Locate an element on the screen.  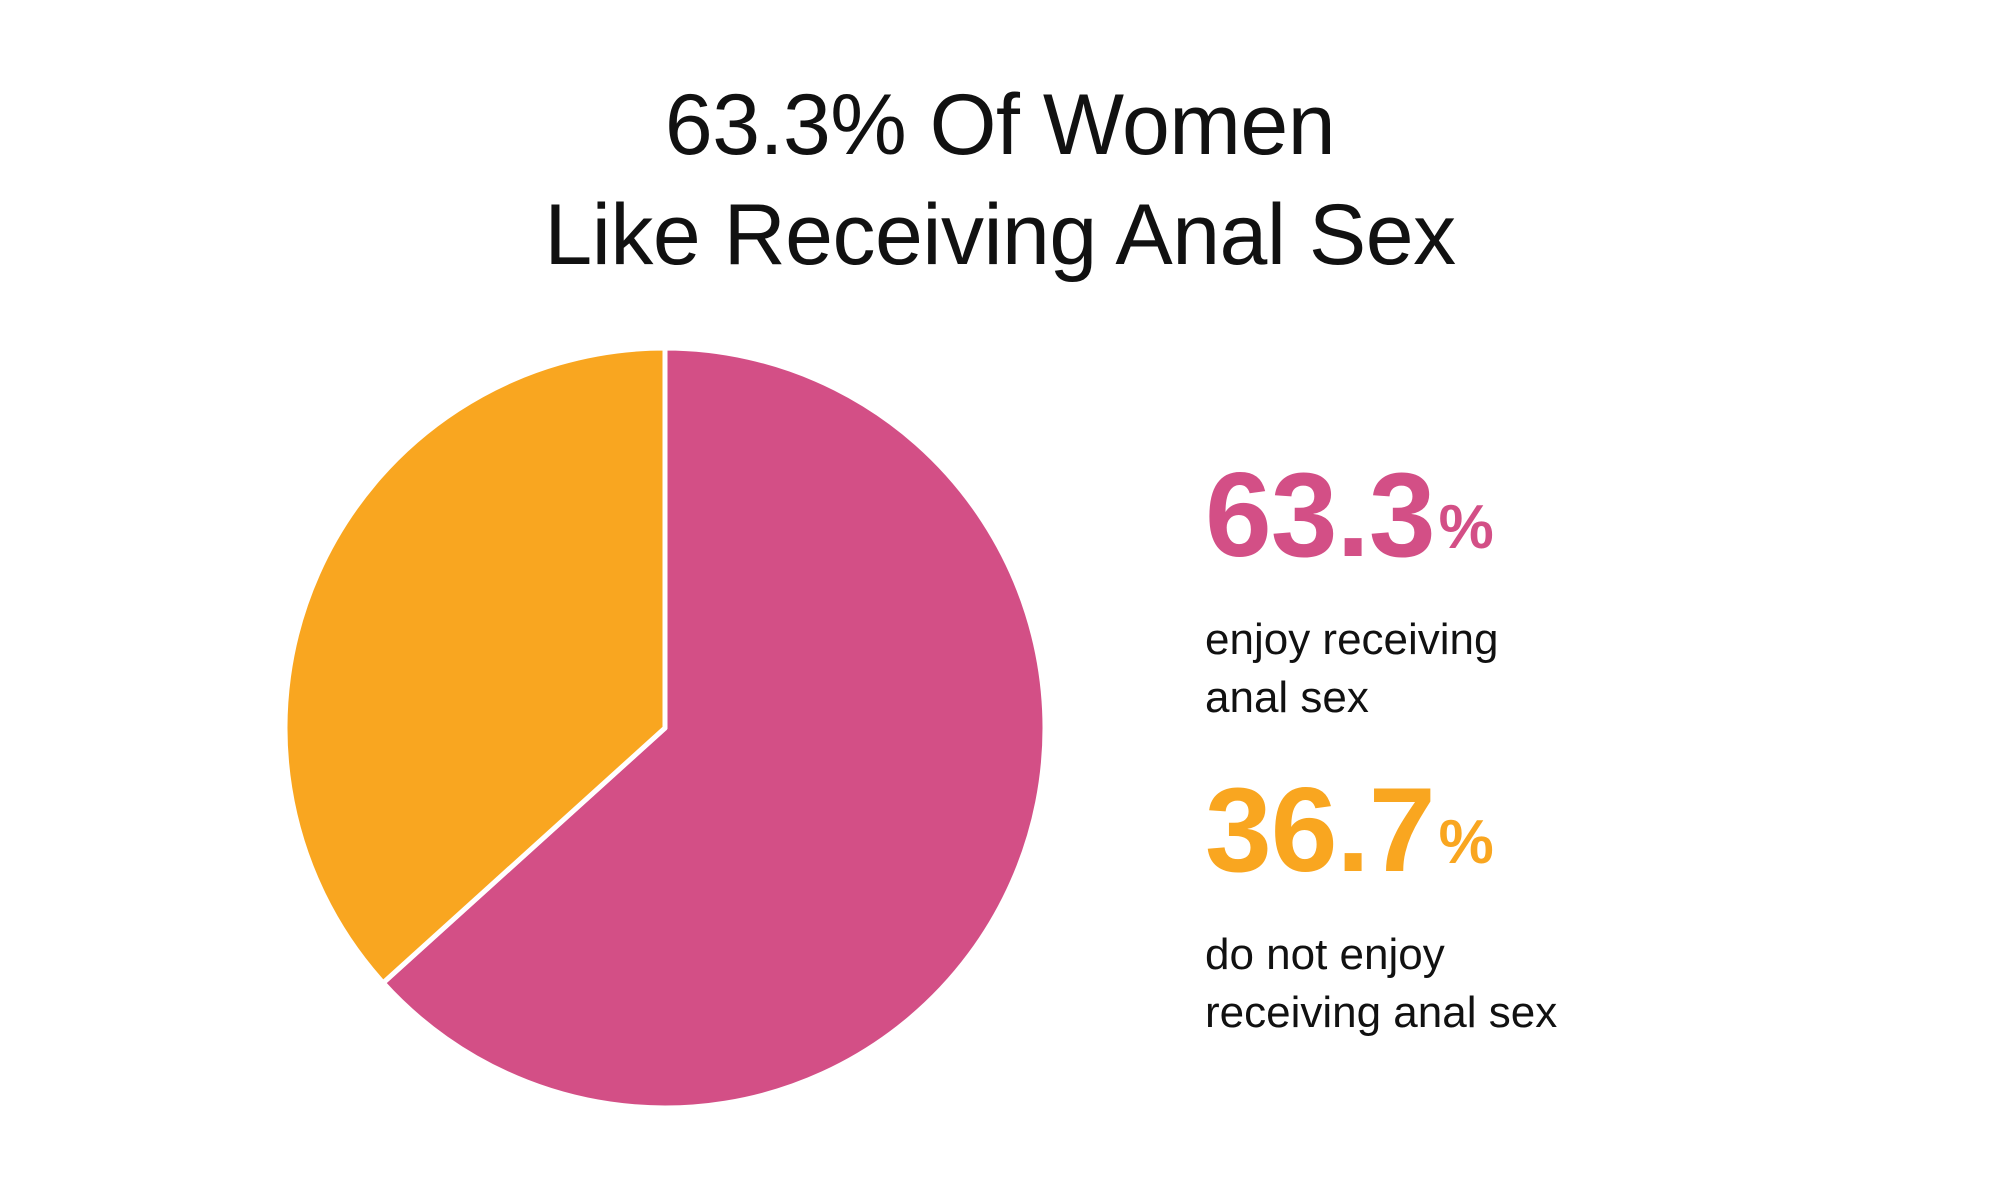
legend-not-enjoy-description: do not enjoy receiving anal sex is located at coordinates (1485, 984).